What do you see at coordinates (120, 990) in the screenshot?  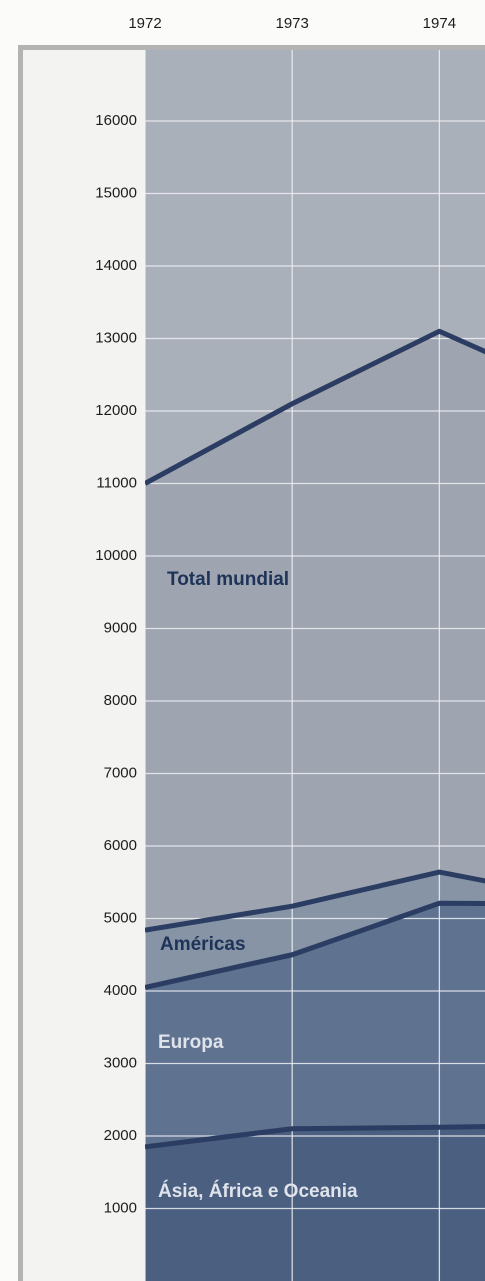 I see `y-tick-label: 4000` at bounding box center [120, 990].